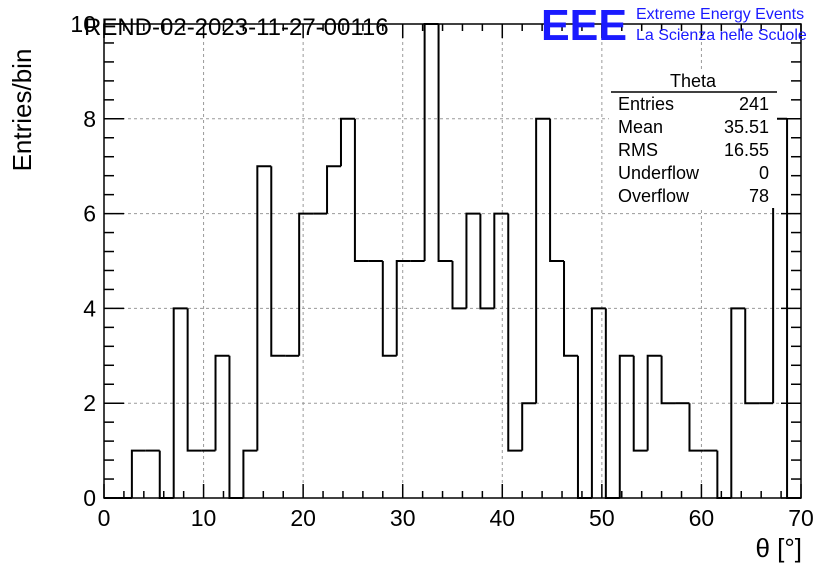 The width and height of the screenshot is (836, 572). What do you see at coordinates (89, 308) in the screenshot?
I see `y-tick-label: 4` at bounding box center [89, 308].